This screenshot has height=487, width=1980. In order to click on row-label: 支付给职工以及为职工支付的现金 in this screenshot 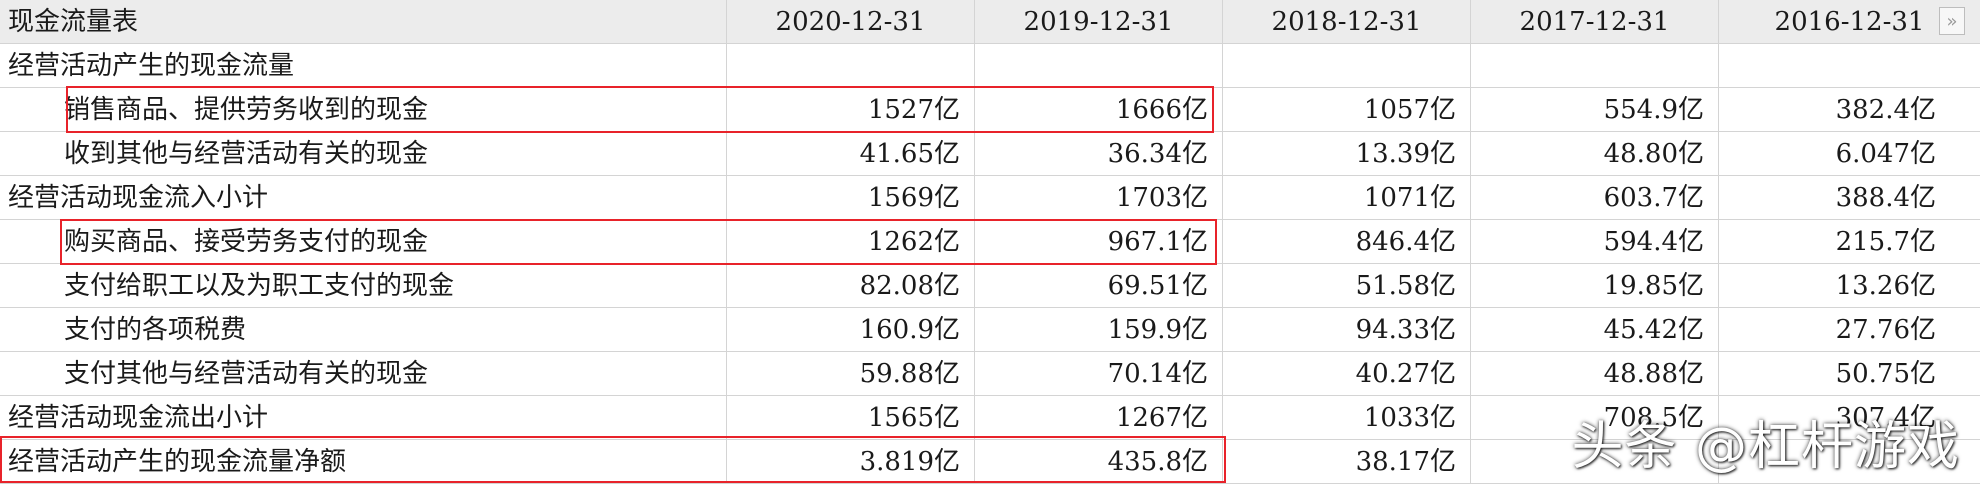, I will do `click(363, 286)`.